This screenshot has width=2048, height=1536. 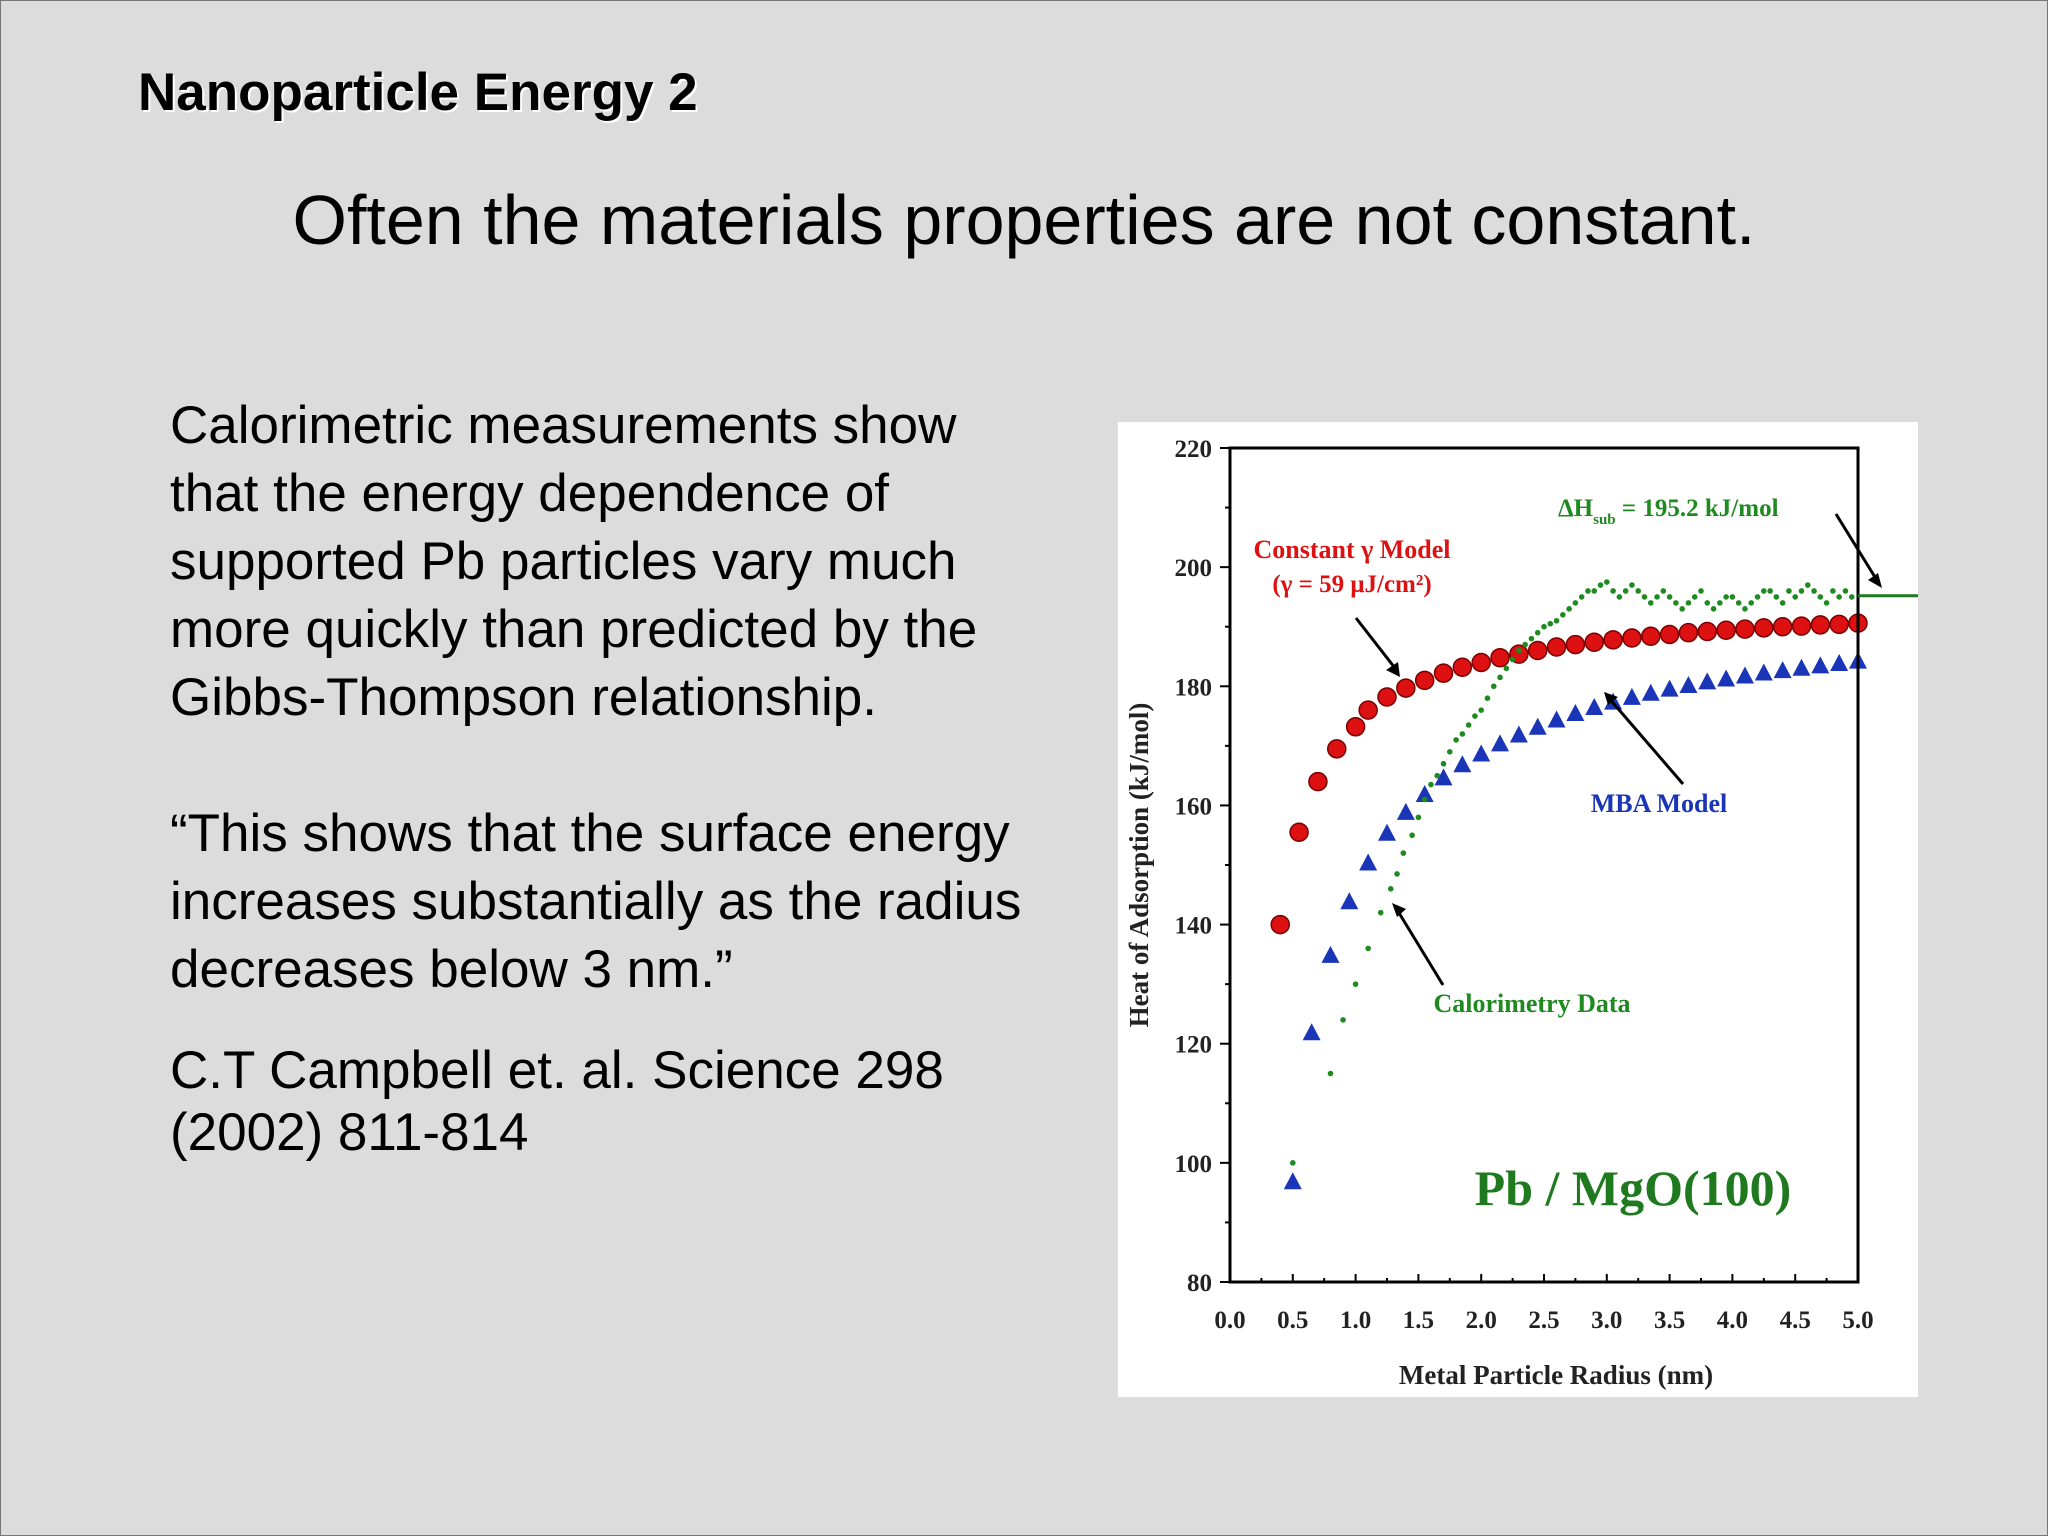 What do you see at coordinates (1194, 1164) in the screenshot?
I see `y-tick-label: 100` at bounding box center [1194, 1164].